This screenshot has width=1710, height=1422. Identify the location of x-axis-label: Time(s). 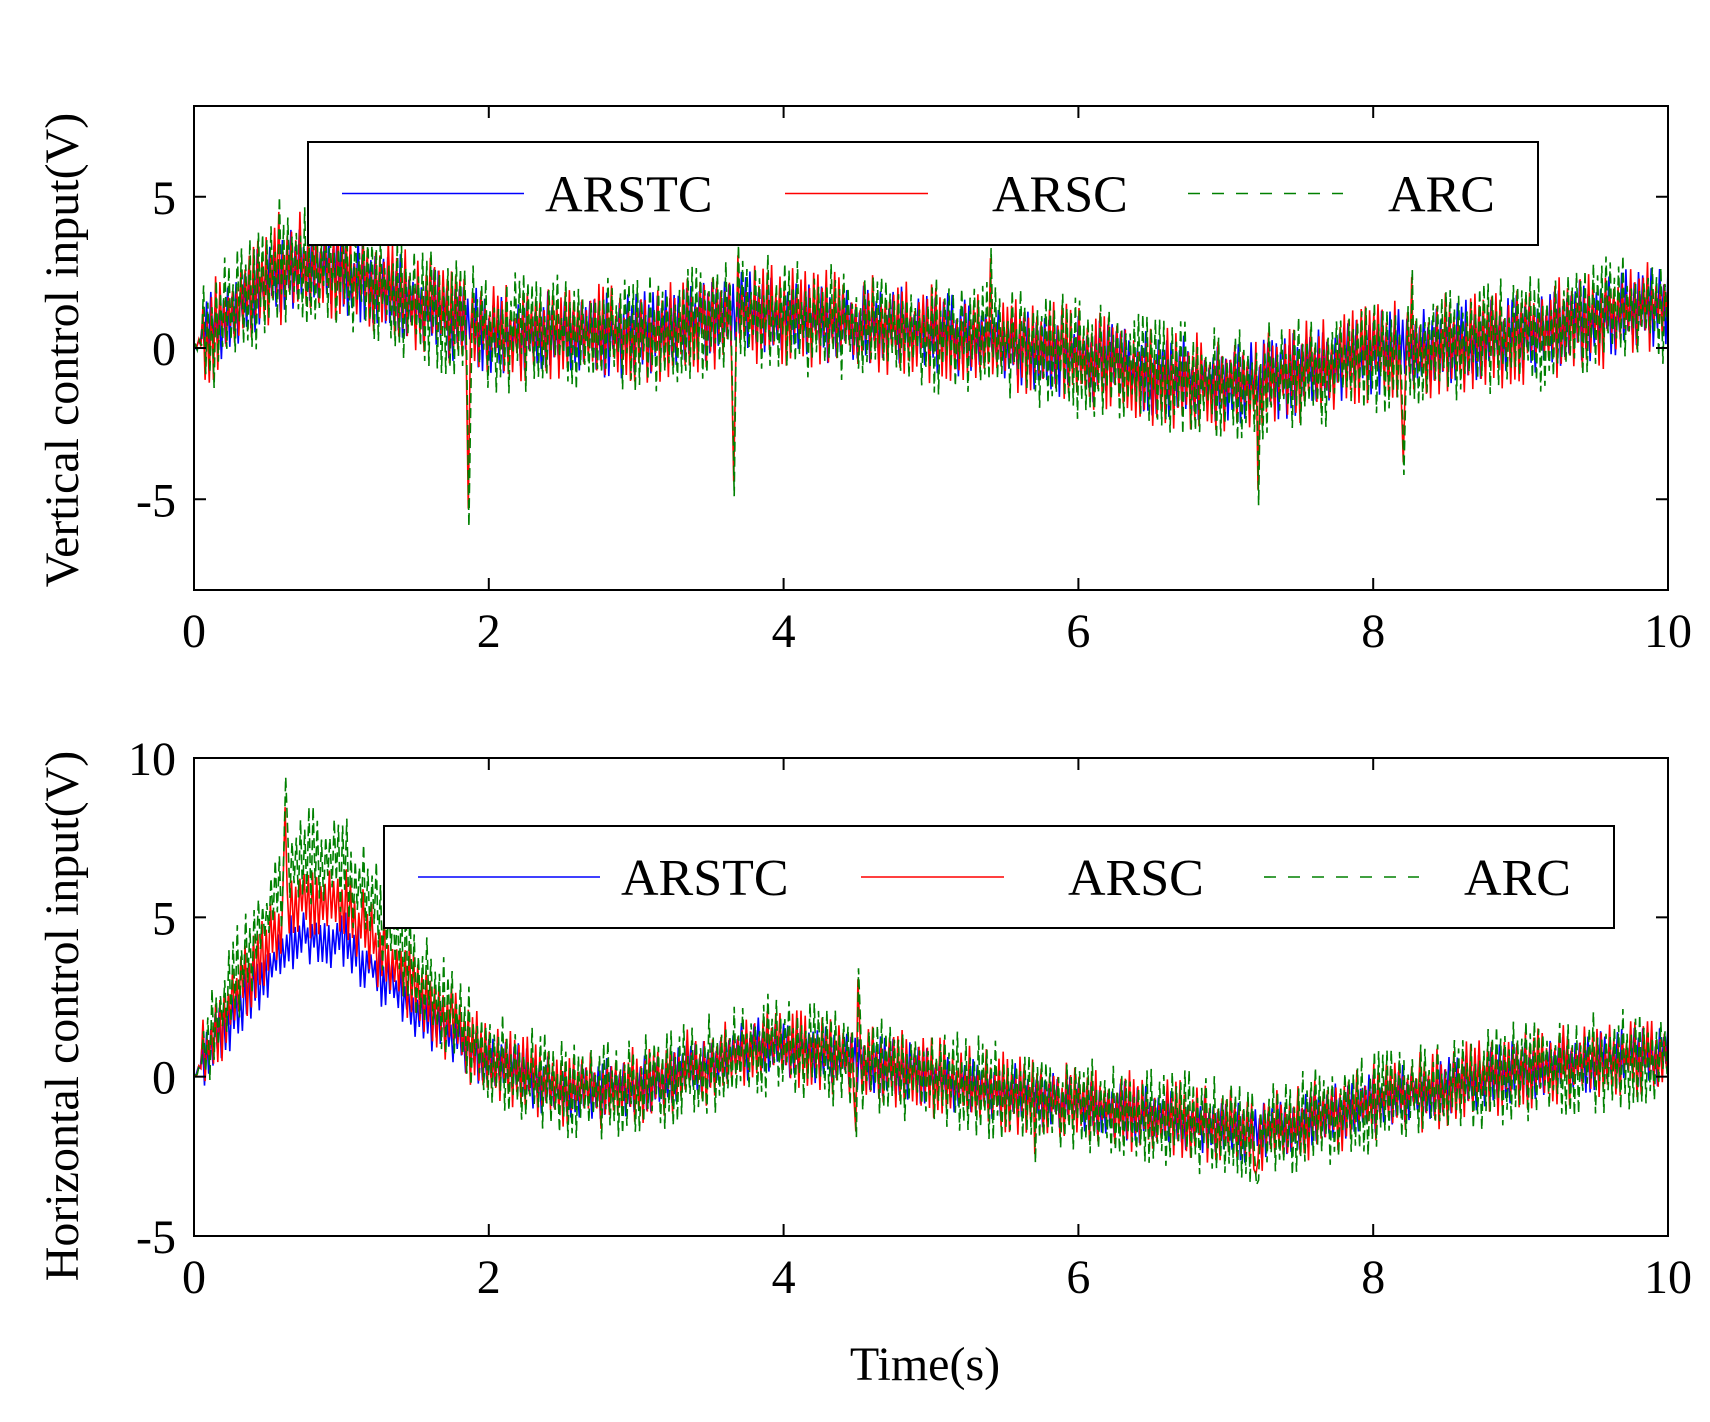
(925, 1364).